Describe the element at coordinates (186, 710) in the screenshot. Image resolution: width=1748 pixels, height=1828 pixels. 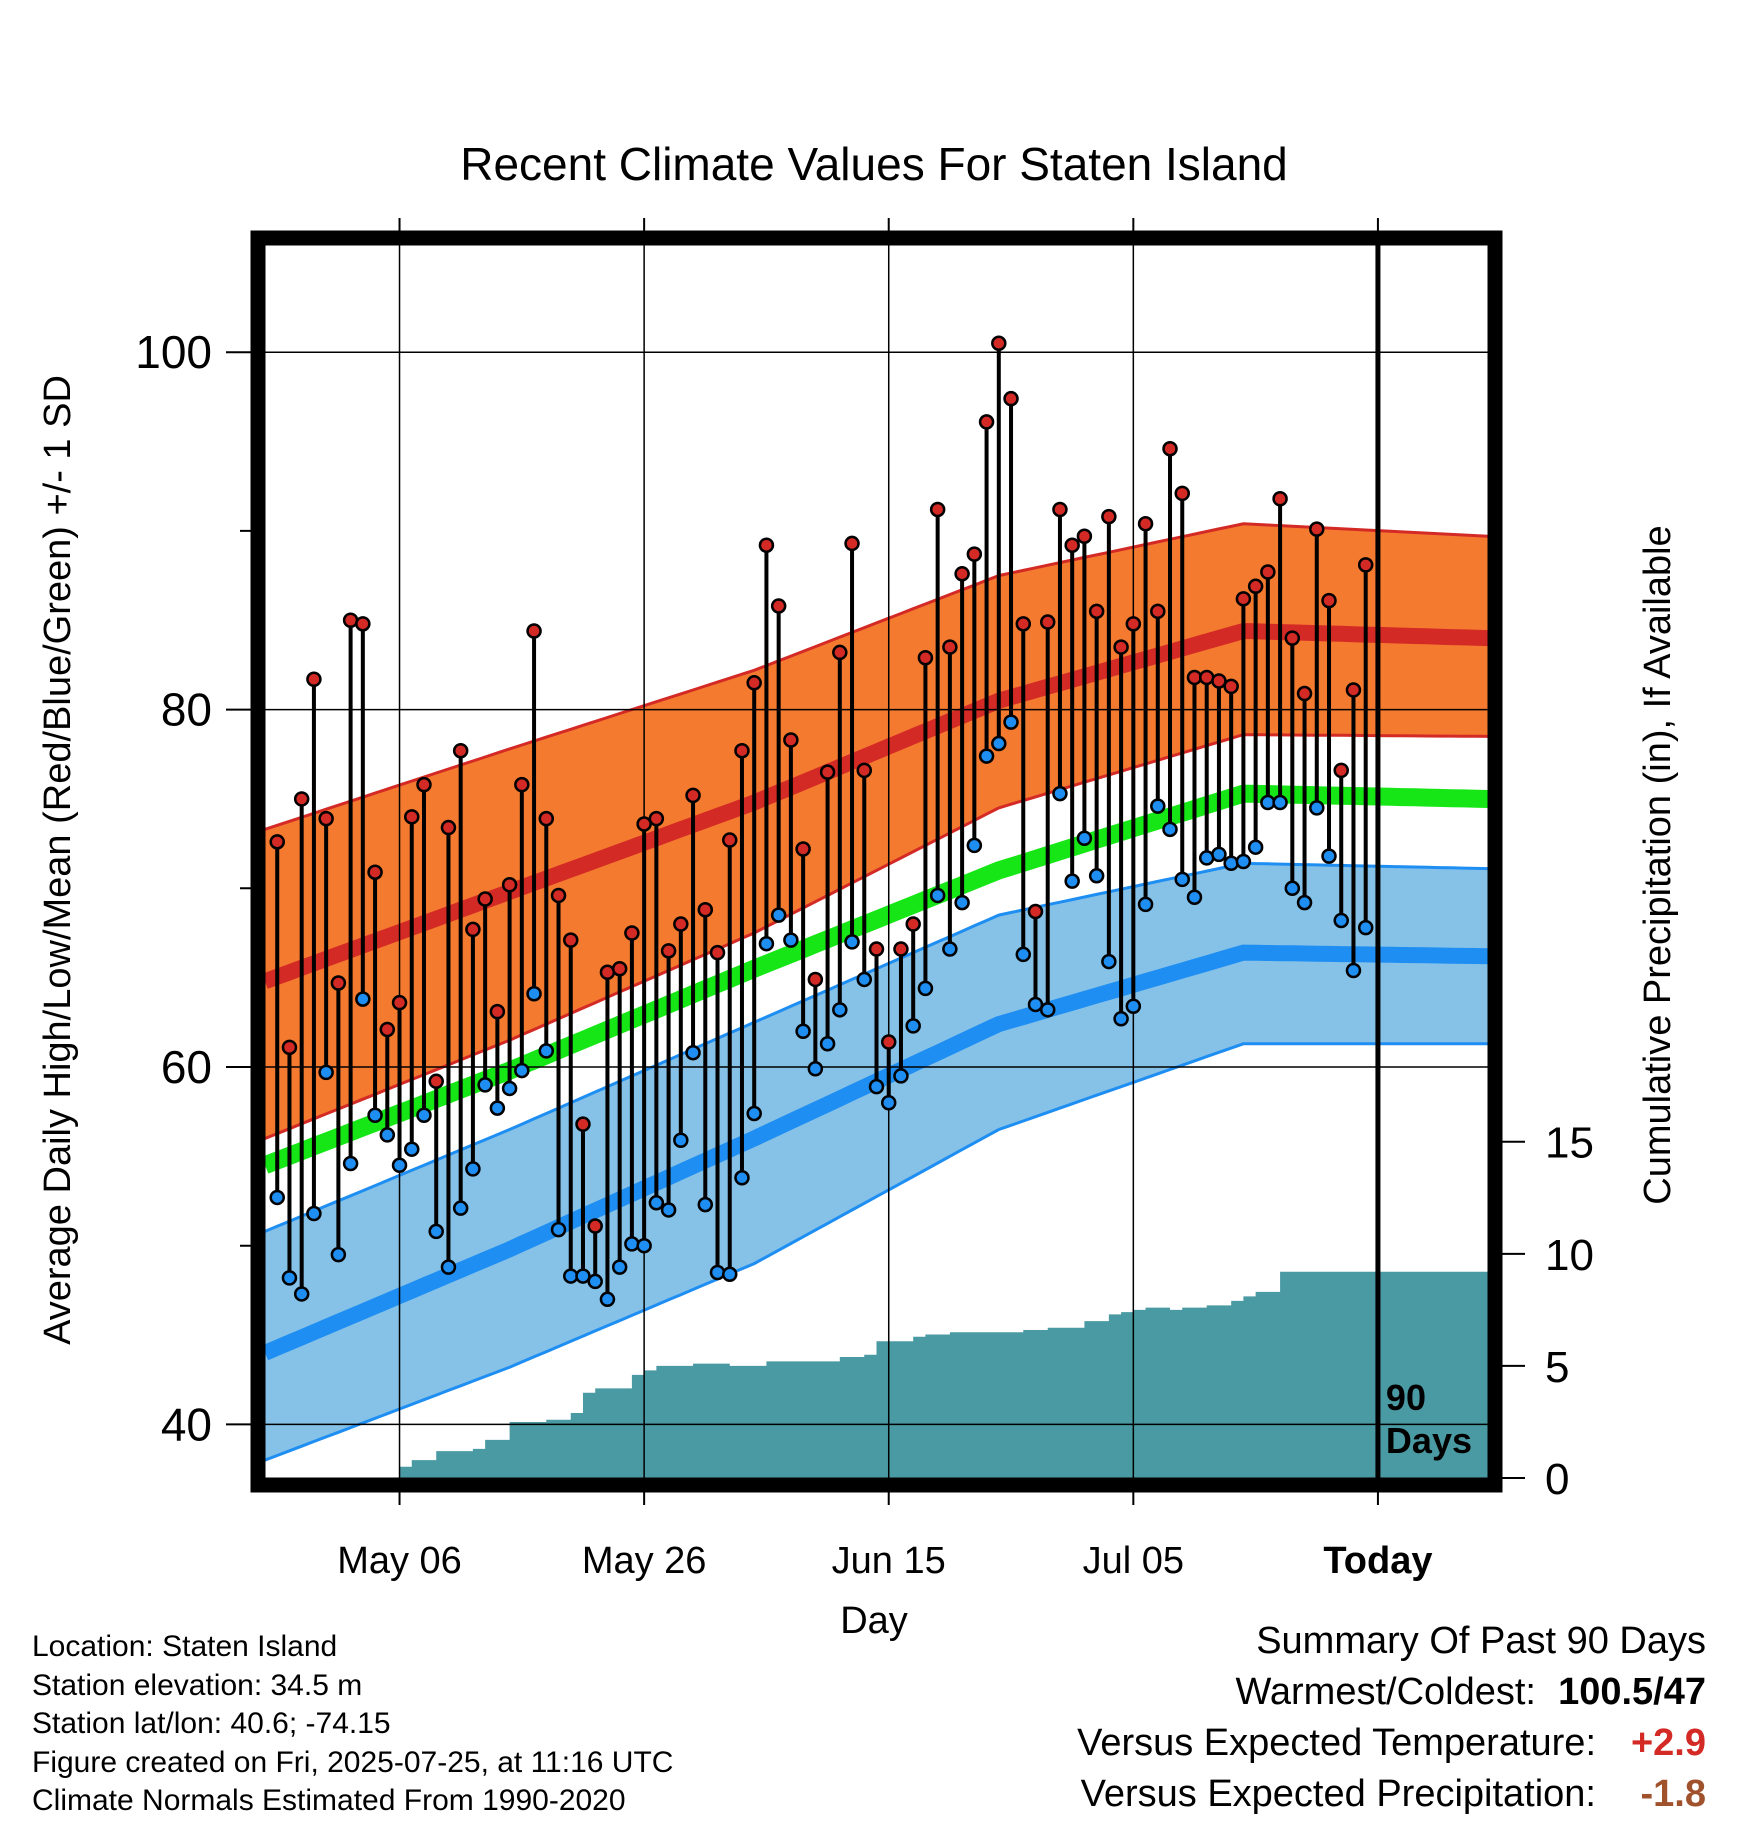
I see `y-tick-label: 80` at that location.